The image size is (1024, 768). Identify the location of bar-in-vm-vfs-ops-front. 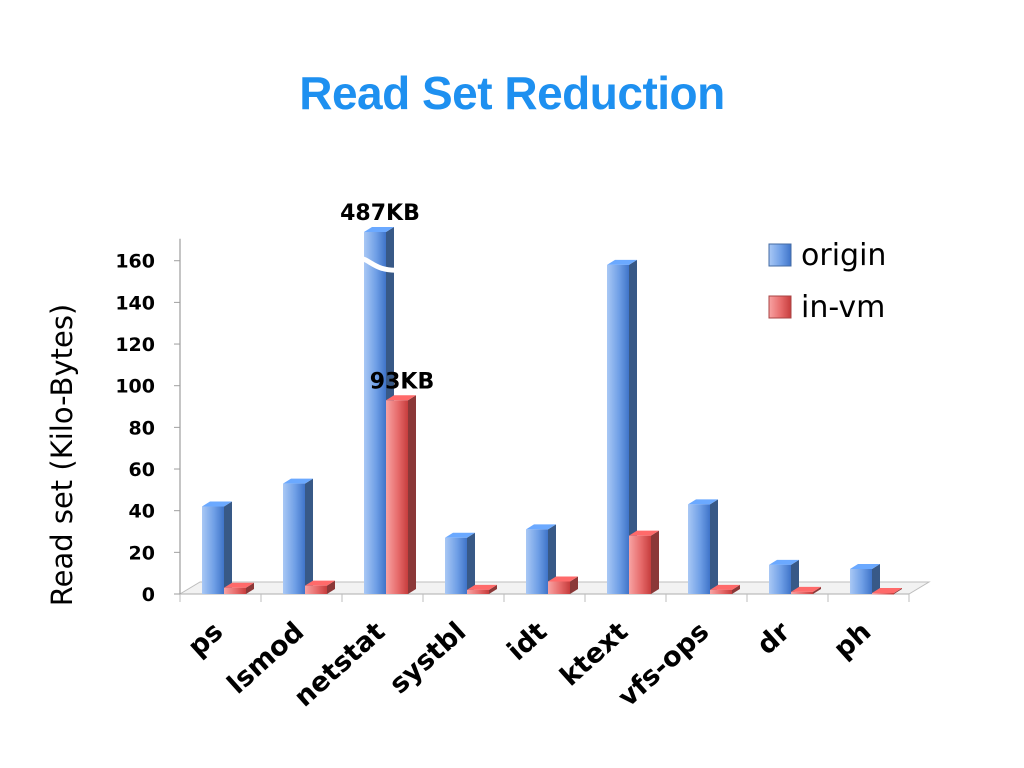
(721, 591).